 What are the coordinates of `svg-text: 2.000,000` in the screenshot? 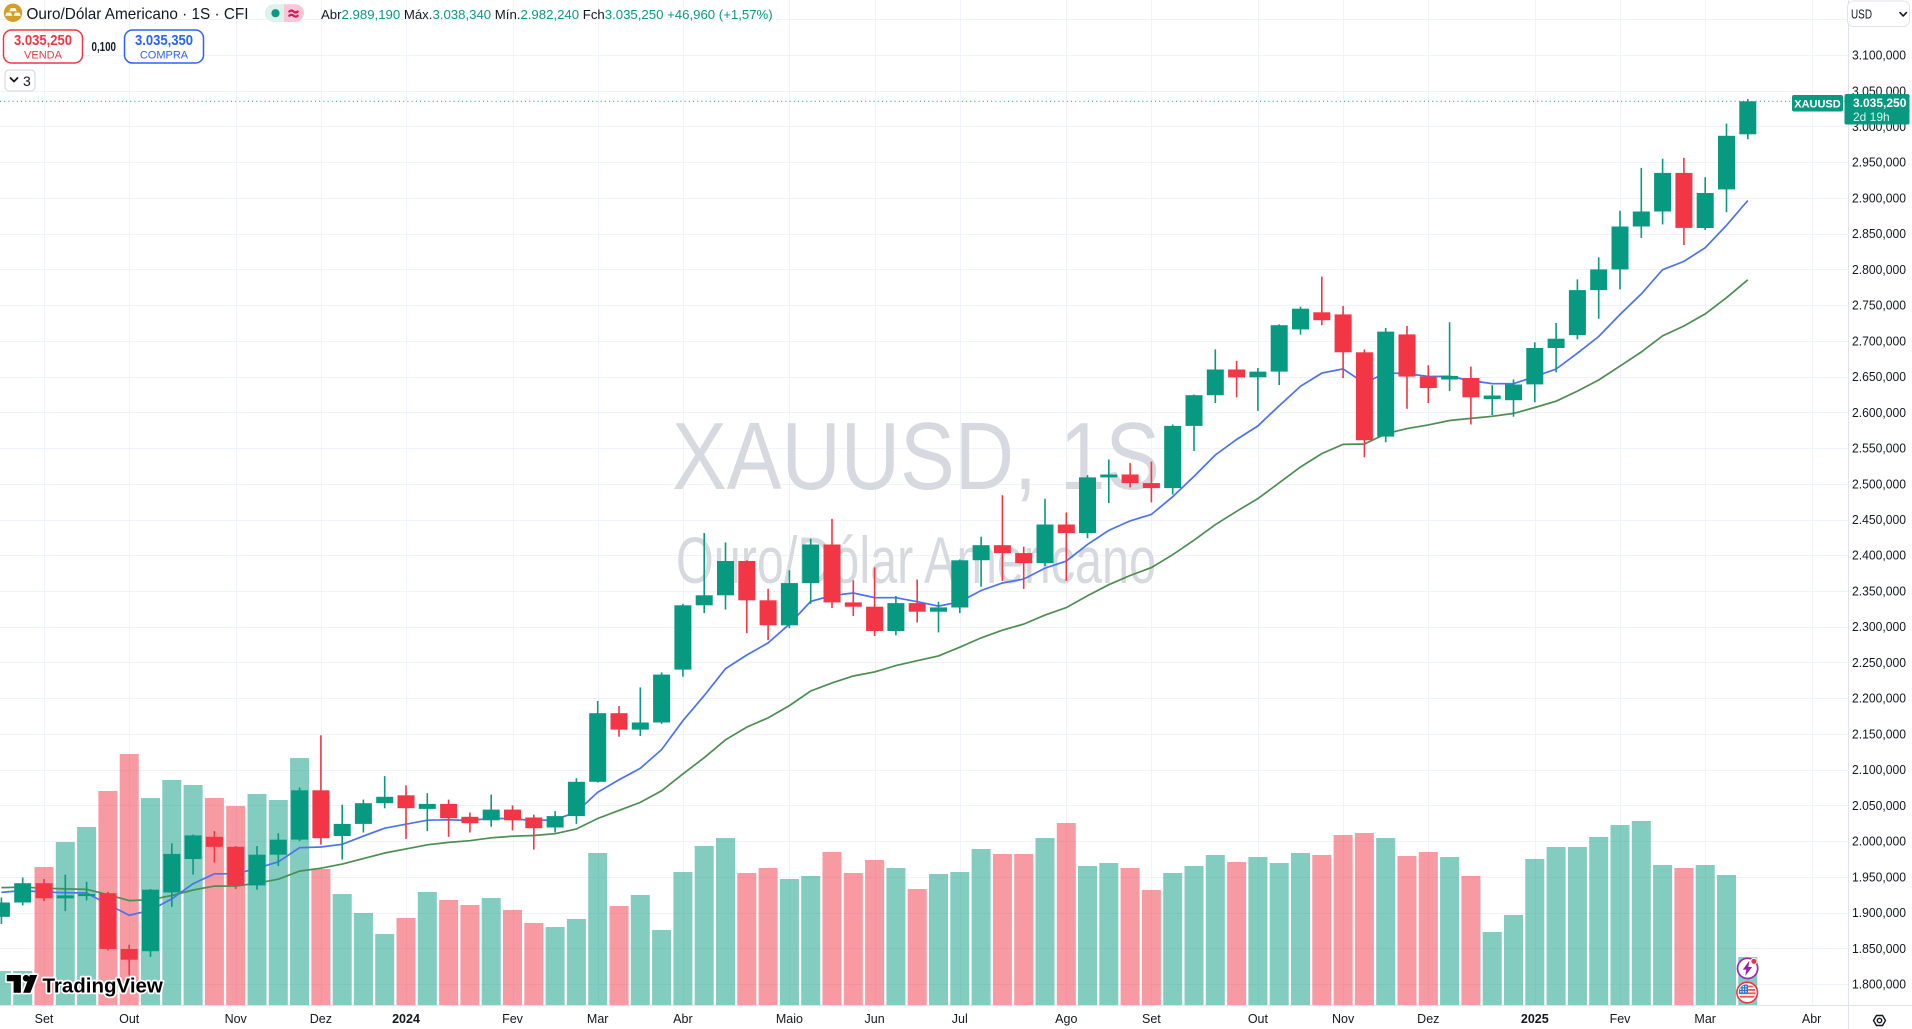 It's located at (1879, 842).